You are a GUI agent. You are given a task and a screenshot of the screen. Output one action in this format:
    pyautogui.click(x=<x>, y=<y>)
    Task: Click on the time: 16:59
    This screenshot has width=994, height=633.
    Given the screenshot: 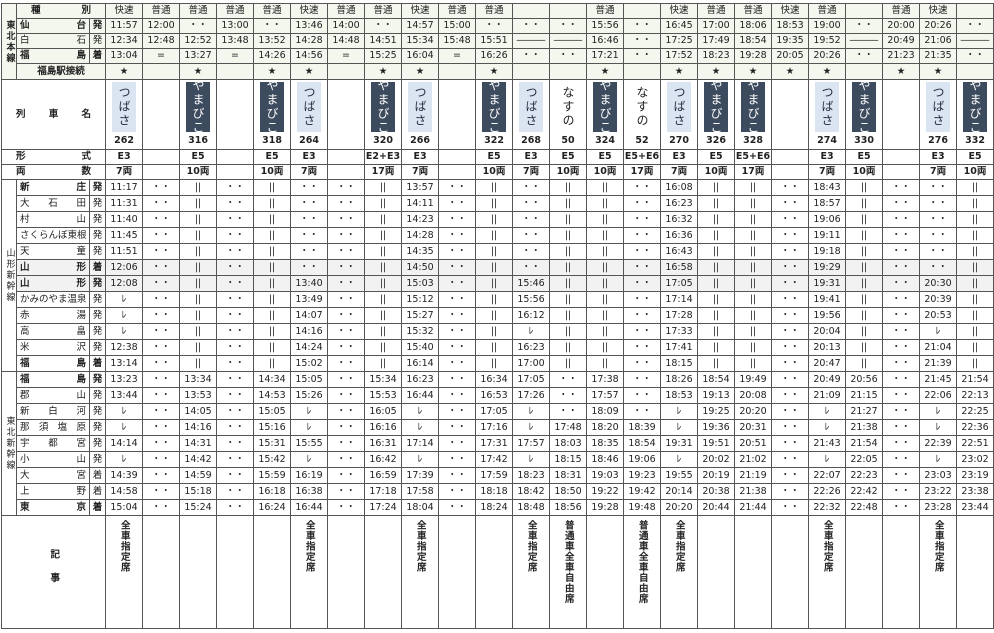 What is the action you would take?
    pyautogui.click(x=383, y=475)
    